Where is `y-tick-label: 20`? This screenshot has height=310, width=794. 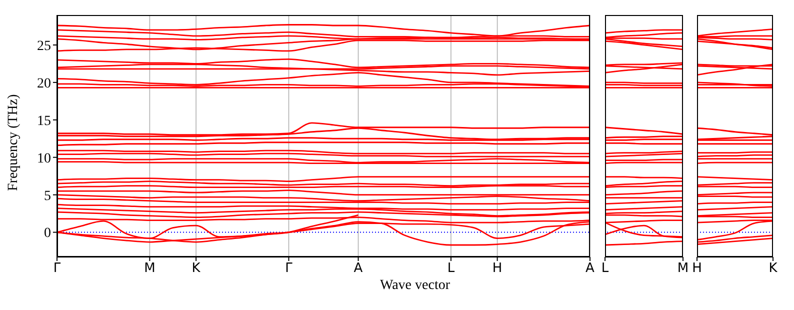 y-tick-label: 20 is located at coordinates (44, 84).